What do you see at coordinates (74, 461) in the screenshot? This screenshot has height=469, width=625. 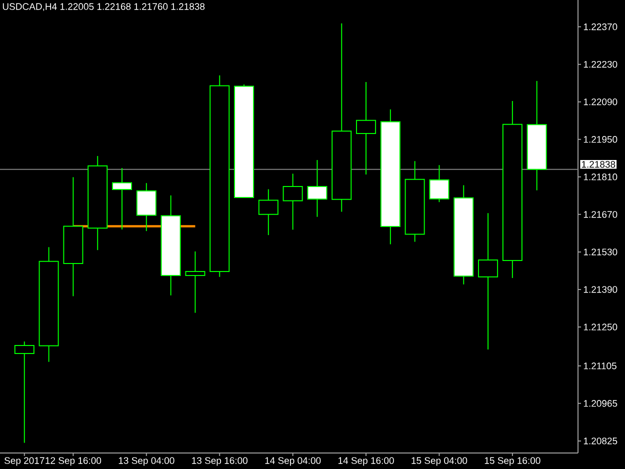 I see `x-tick-label: 12 Sep 16:00` at bounding box center [74, 461].